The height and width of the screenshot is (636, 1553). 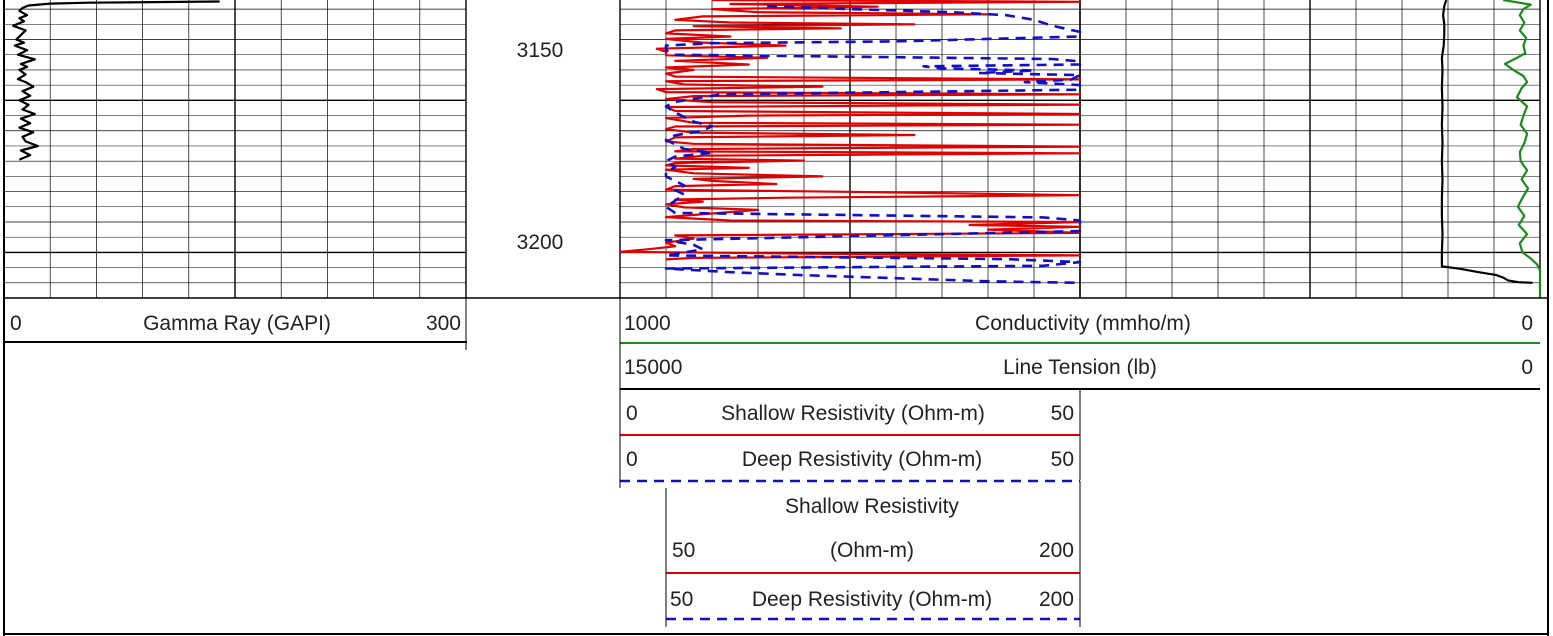 What do you see at coordinates (235, 149) in the screenshot?
I see `gamma-ray-grid` at bounding box center [235, 149].